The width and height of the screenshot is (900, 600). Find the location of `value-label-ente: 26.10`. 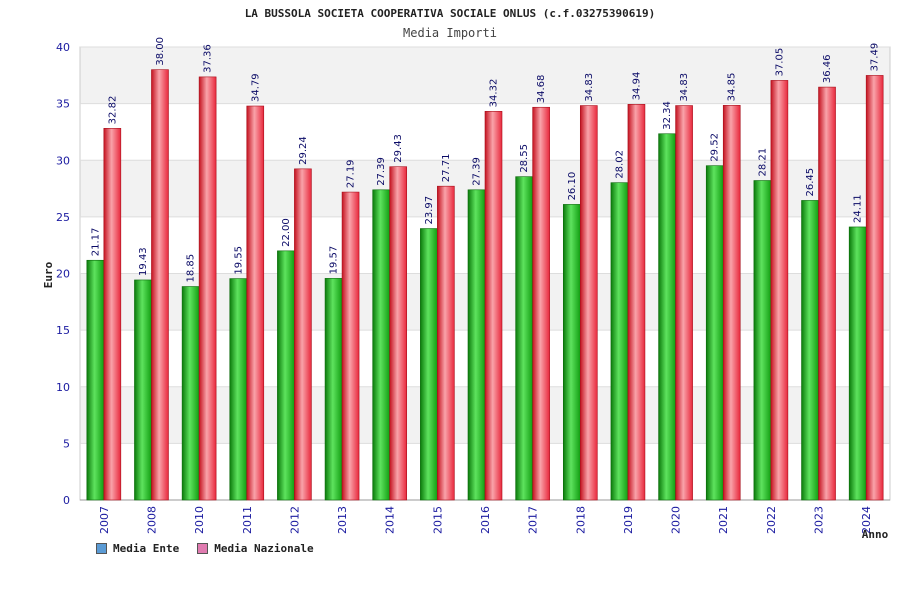

value-label-ente: 26.10 is located at coordinates (572, 186).